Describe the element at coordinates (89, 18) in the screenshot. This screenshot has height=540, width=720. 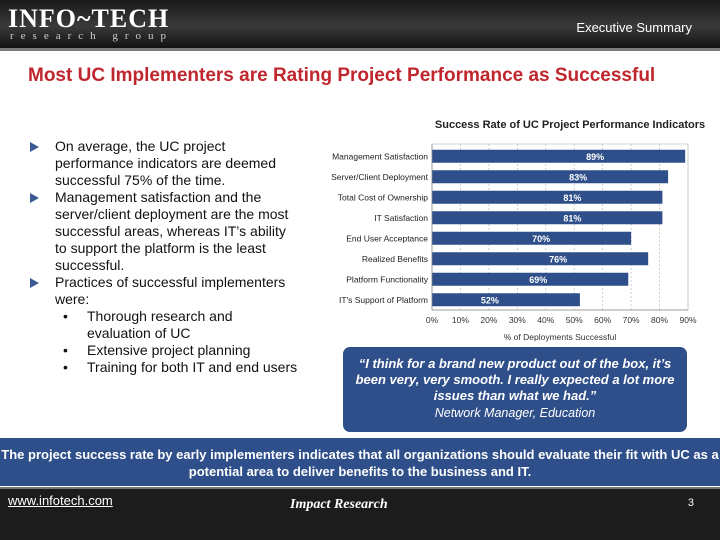
I see `logo-wordmark: INFO~TECH` at that location.